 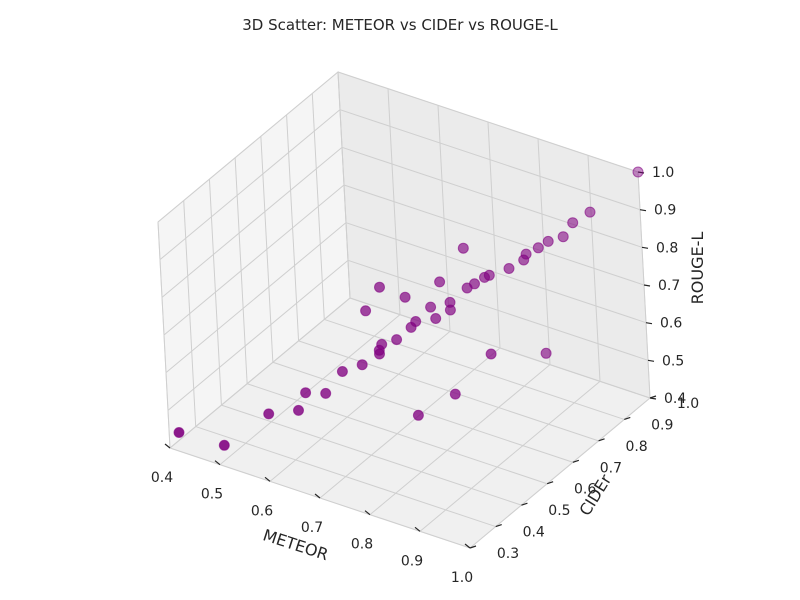 I want to click on y-tick-label: 1.0, so click(x=688, y=404).